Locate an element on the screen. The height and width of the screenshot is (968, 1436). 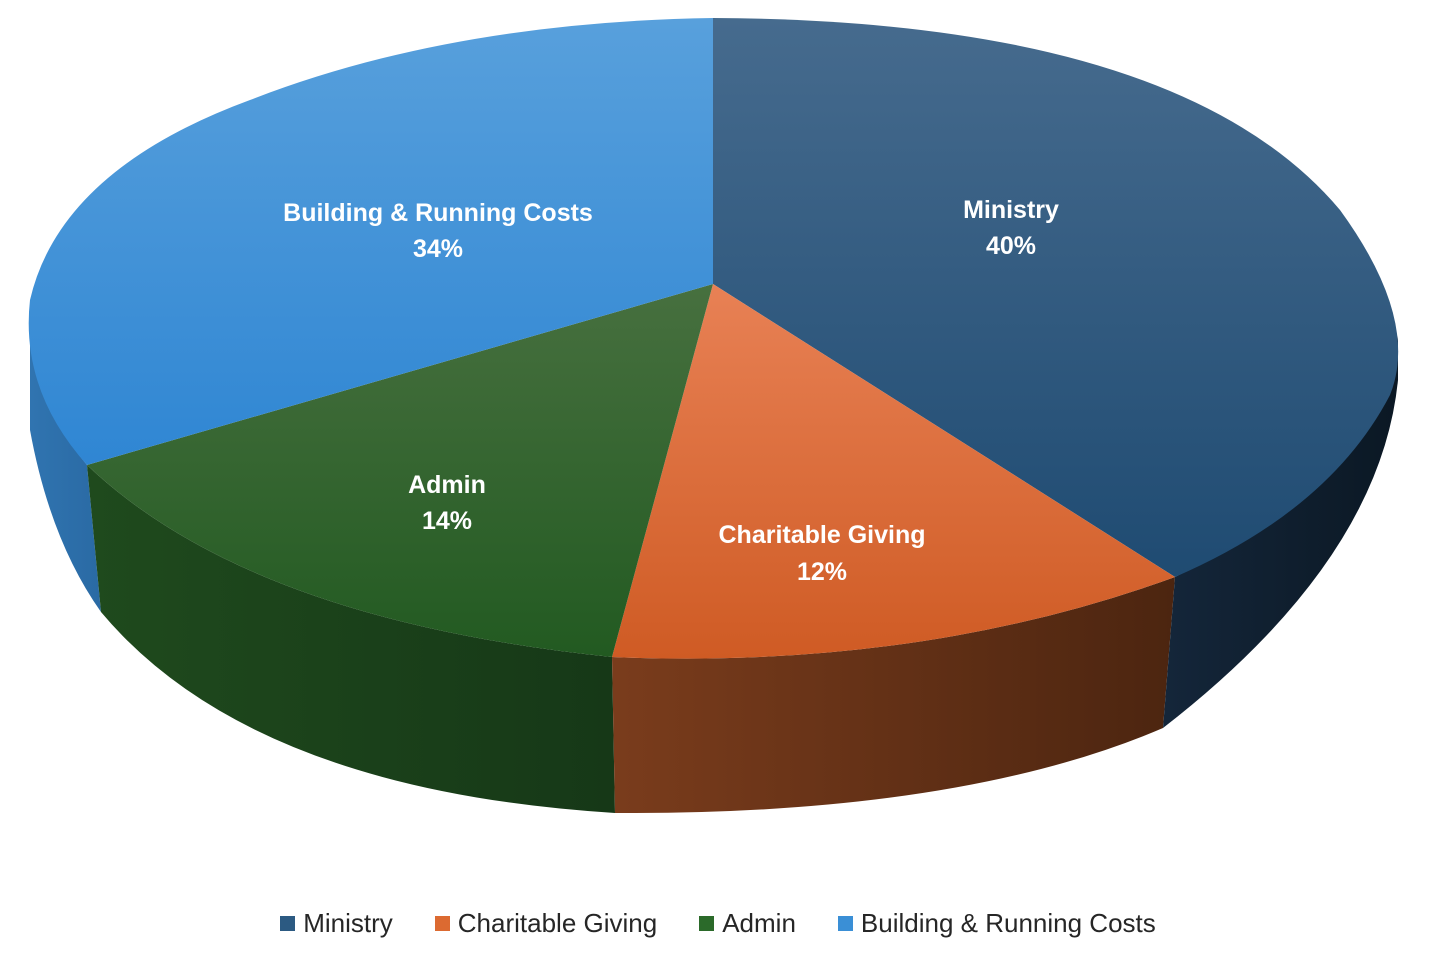
legend-item-admin: Admin is located at coordinates (747, 923).